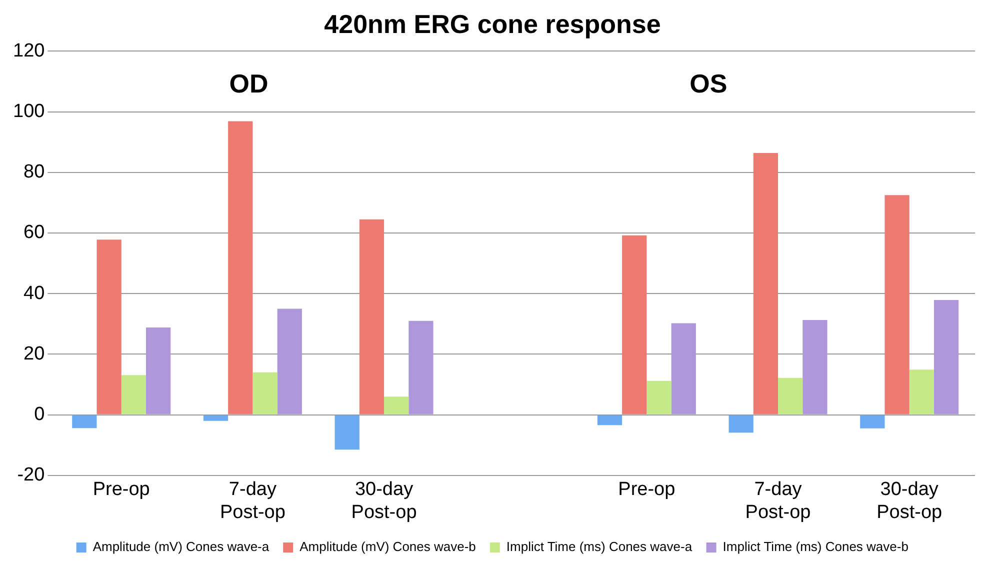 The width and height of the screenshot is (995, 569). Describe the element at coordinates (181, 546) in the screenshot. I see `legend-label: Amplitude (mV) Cones wave-a` at that location.